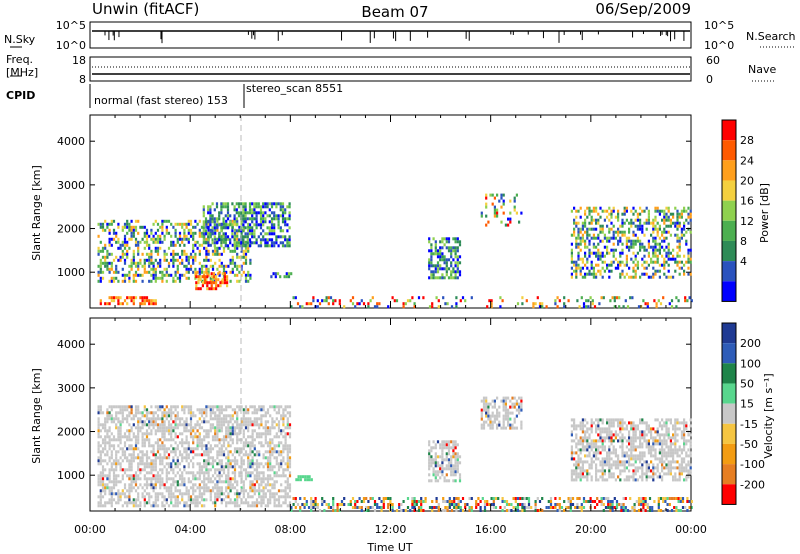 Image resolution: width=800 pixels, height=554 pixels. Describe the element at coordinates (764, 213) in the screenshot. I see `power-colorbar-label: Power [dB]` at that location.